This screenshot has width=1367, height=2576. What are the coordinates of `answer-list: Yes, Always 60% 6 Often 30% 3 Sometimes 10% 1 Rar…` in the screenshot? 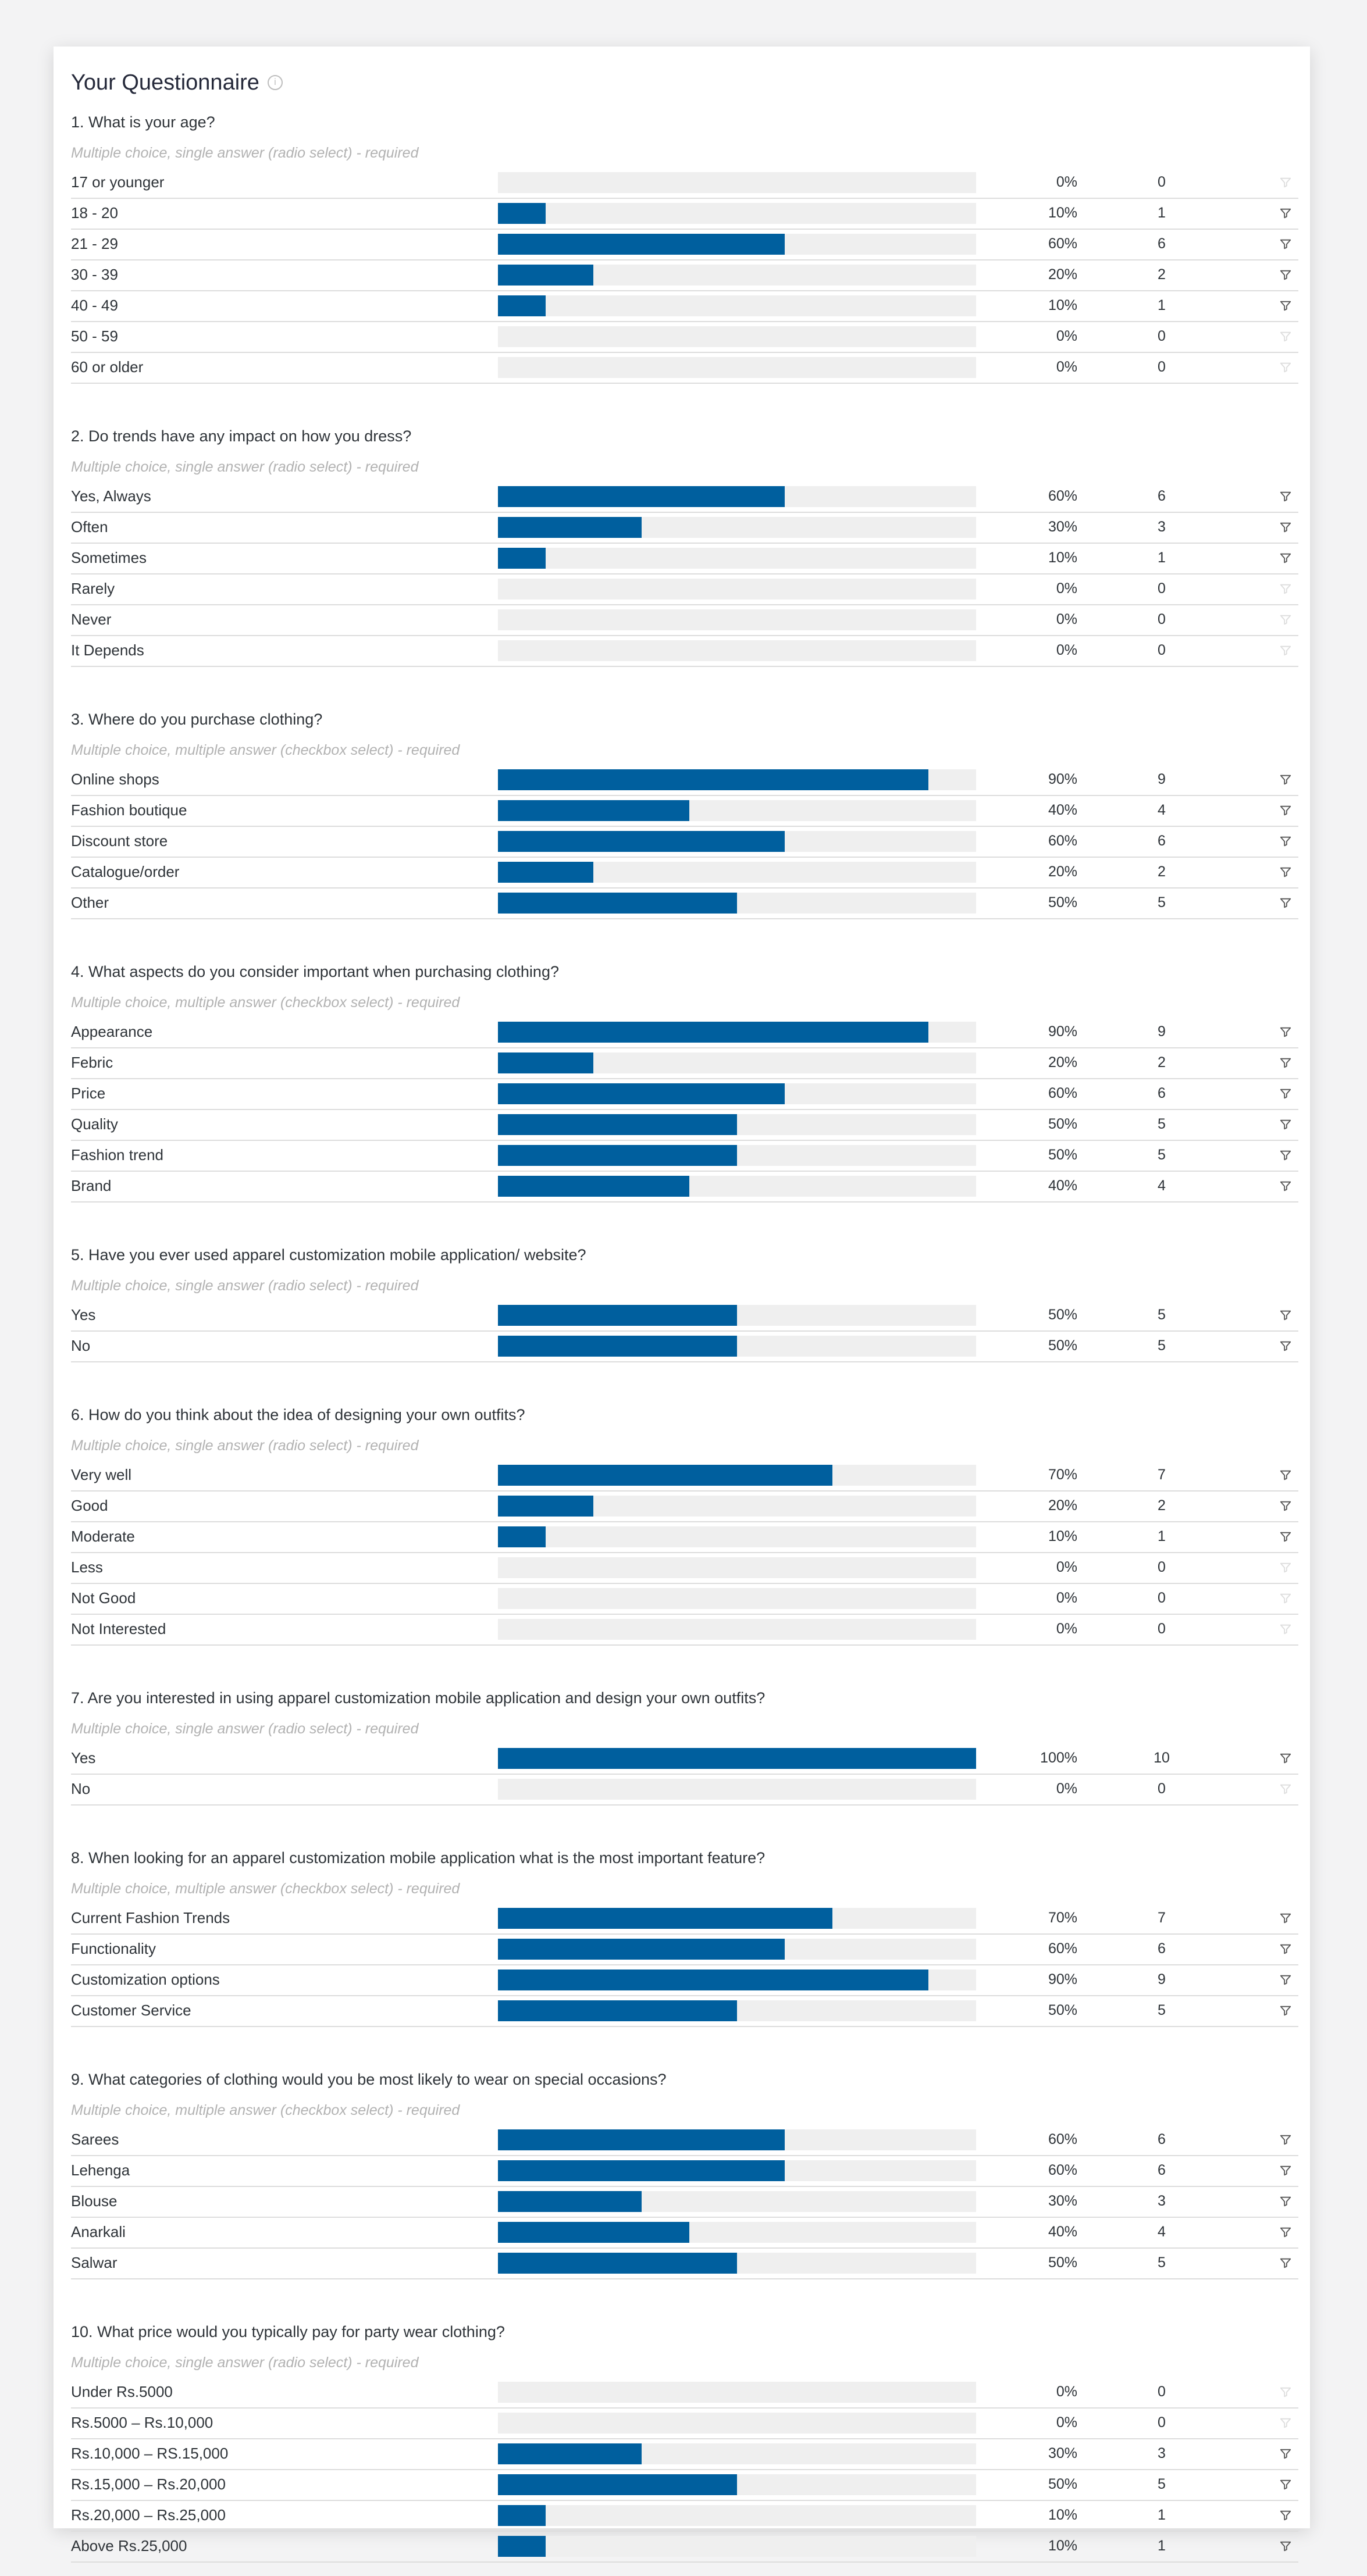 It's located at (684, 574).